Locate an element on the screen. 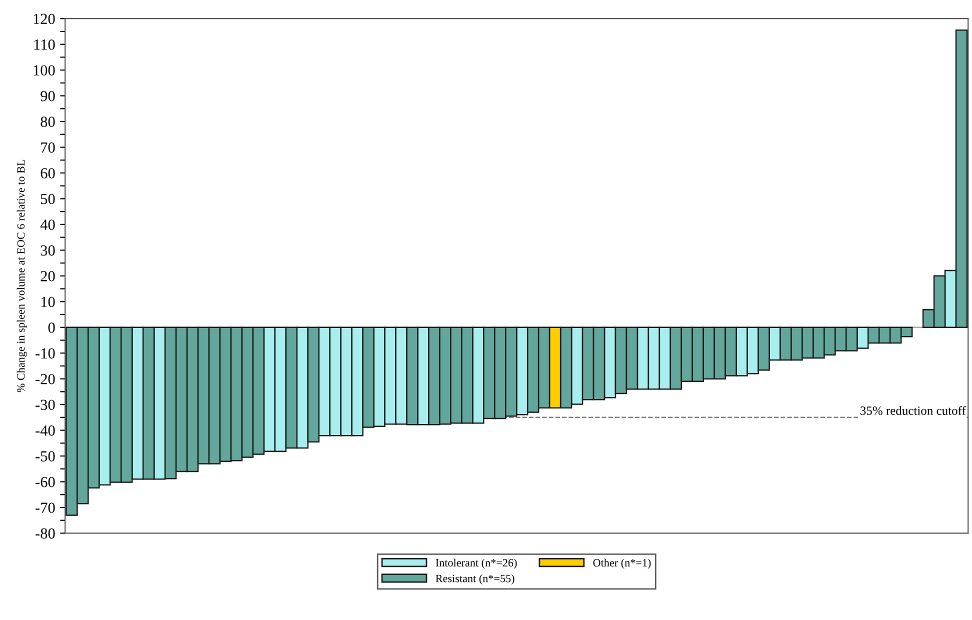  y-tick-label: 90 is located at coordinates (47, 96).